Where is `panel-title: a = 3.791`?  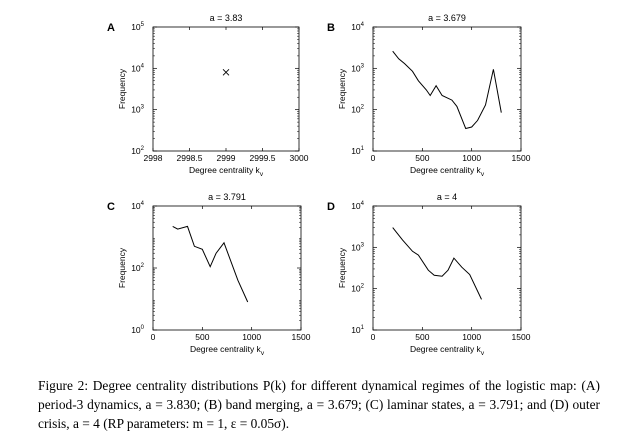
panel-title: a = 3.791 is located at coordinates (227, 197).